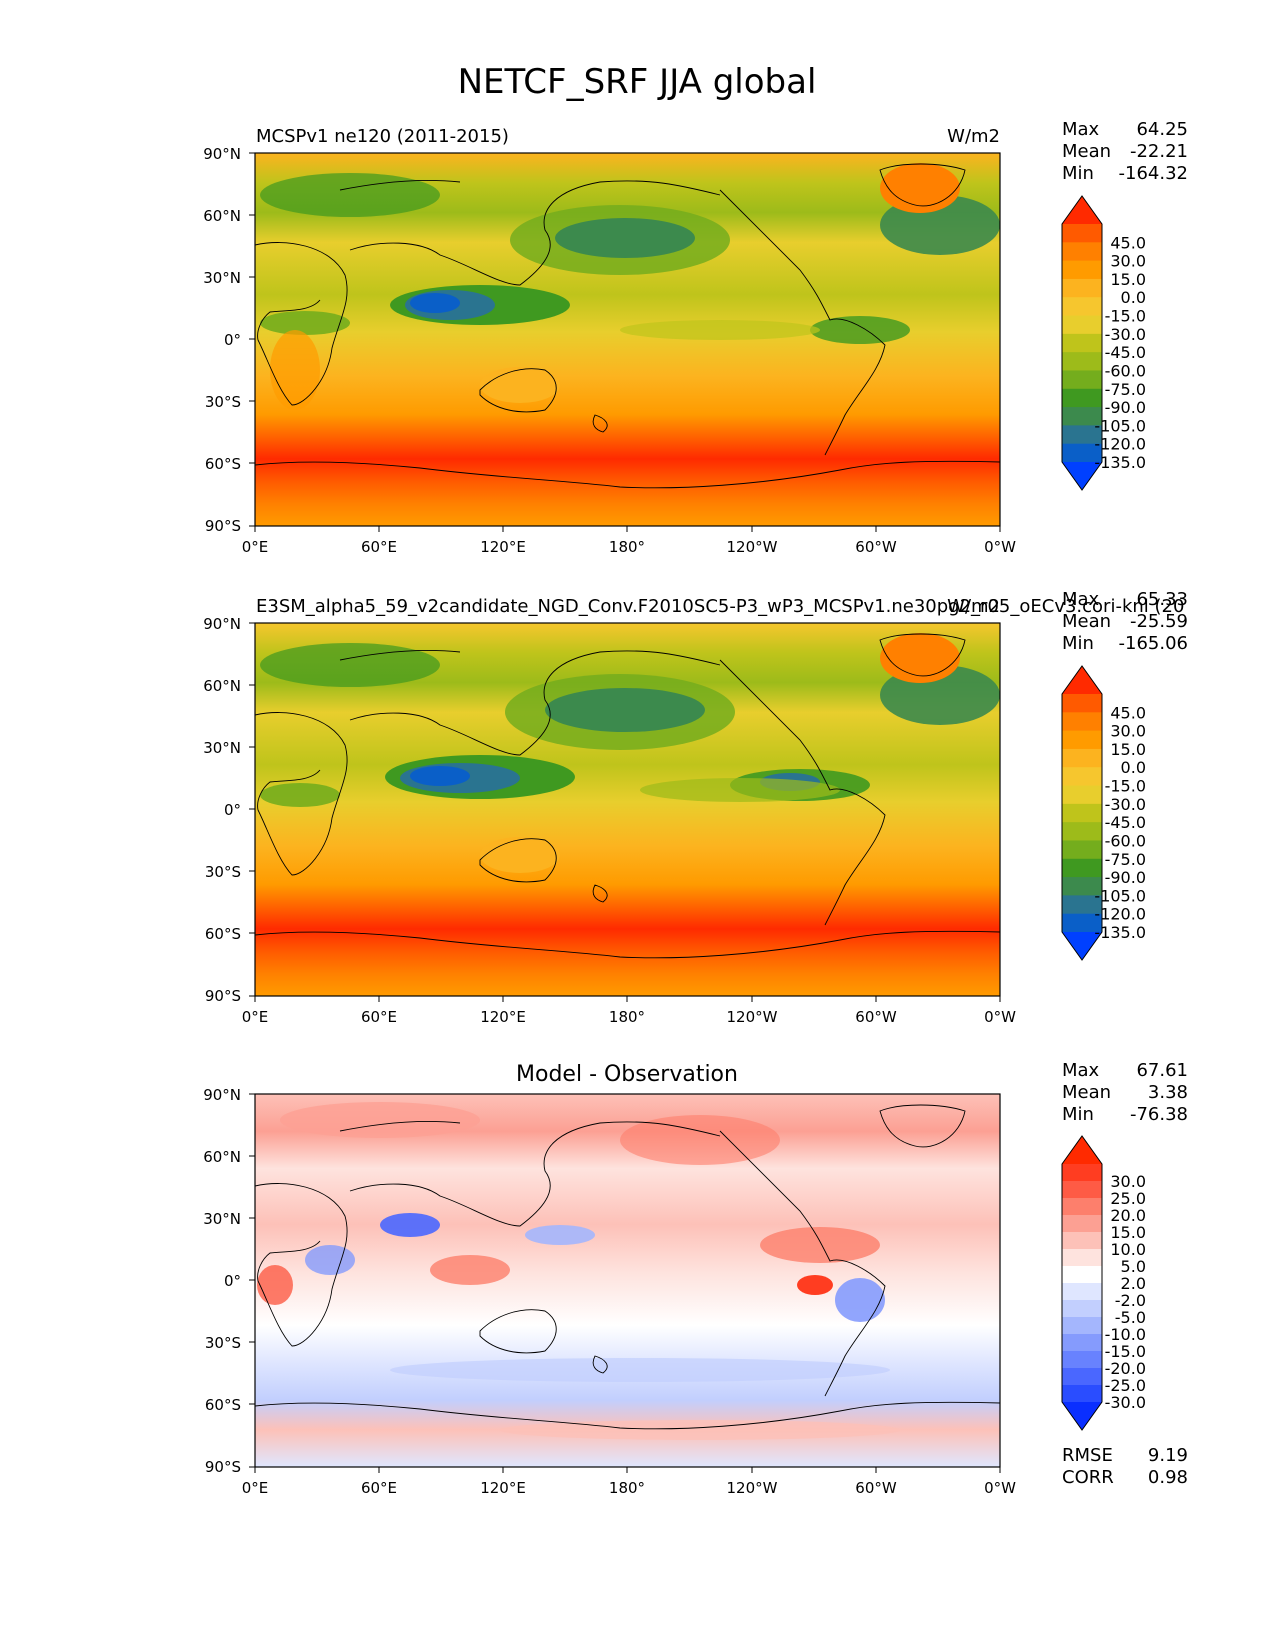  What do you see at coordinates (1168, 1477) in the screenshot?
I see `metric-value-corr: 0.98` at bounding box center [1168, 1477].